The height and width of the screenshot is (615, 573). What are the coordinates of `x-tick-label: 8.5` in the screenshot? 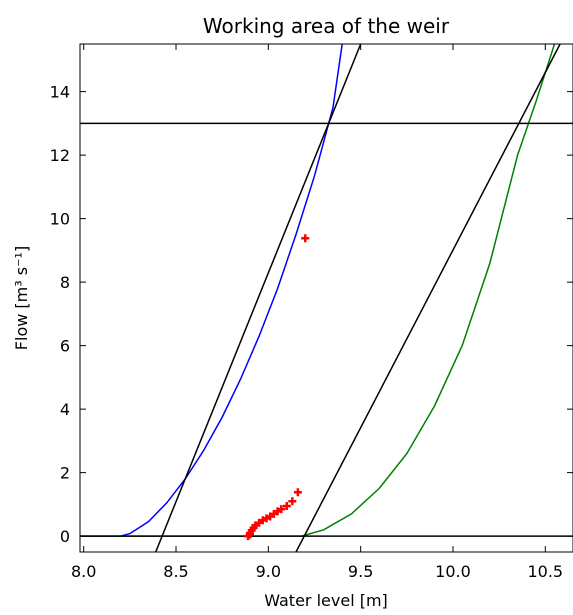 It's located at (175, 571).